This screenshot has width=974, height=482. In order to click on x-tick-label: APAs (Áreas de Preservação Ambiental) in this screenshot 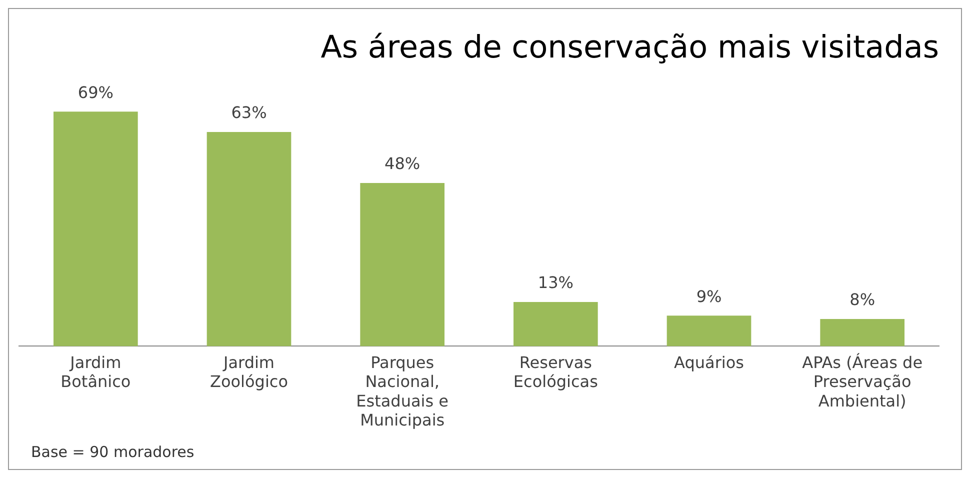, I will do `click(862, 381)`.